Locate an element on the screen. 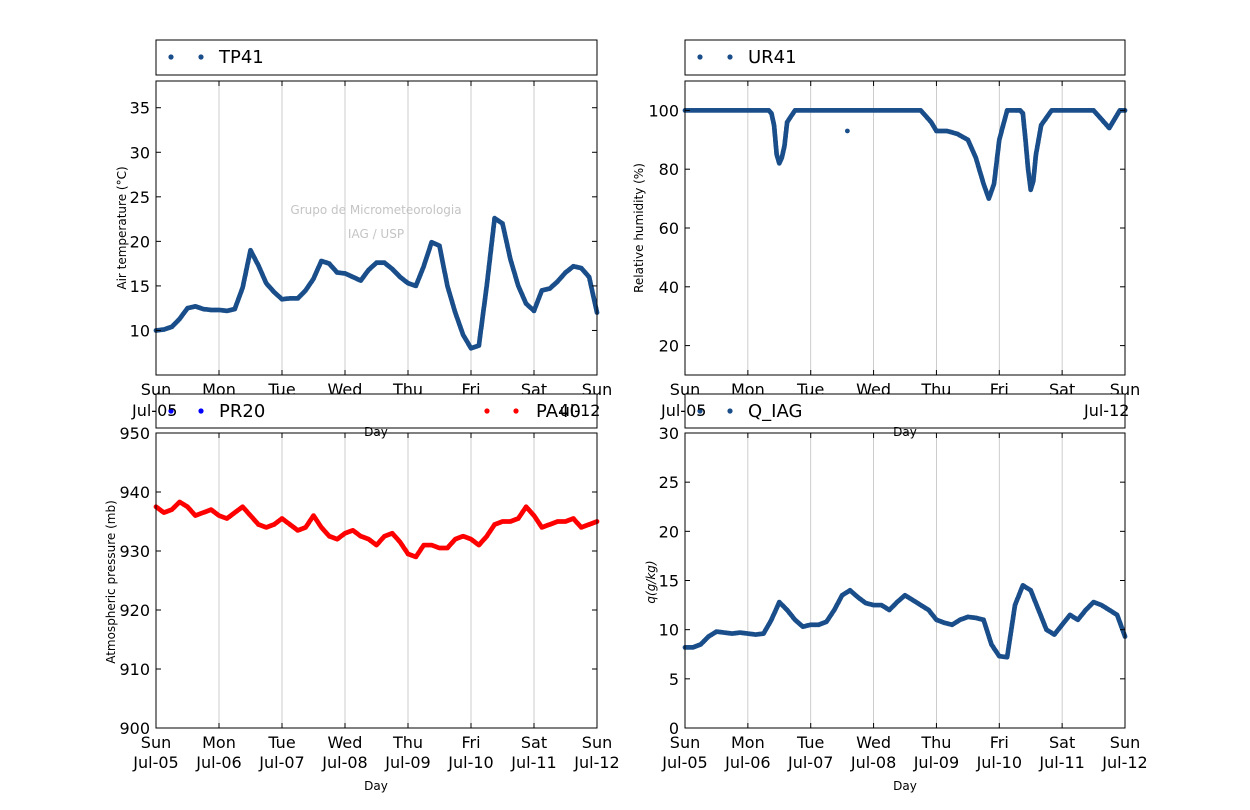 The width and height of the screenshot is (1250, 810). yticks-temperature: 10 15 20 25 30 35 is located at coordinates (363, 219).